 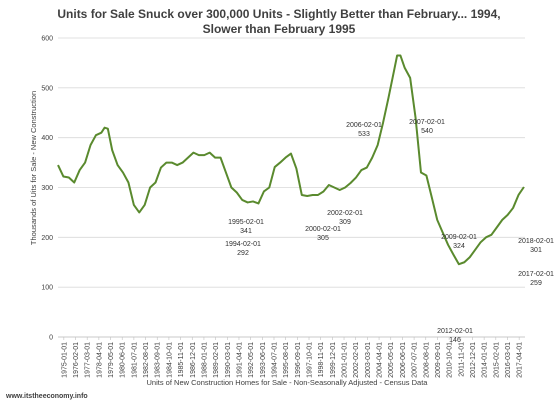 I want to click on x-tick-label: 1985-11-01, so click(x=181, y=359).